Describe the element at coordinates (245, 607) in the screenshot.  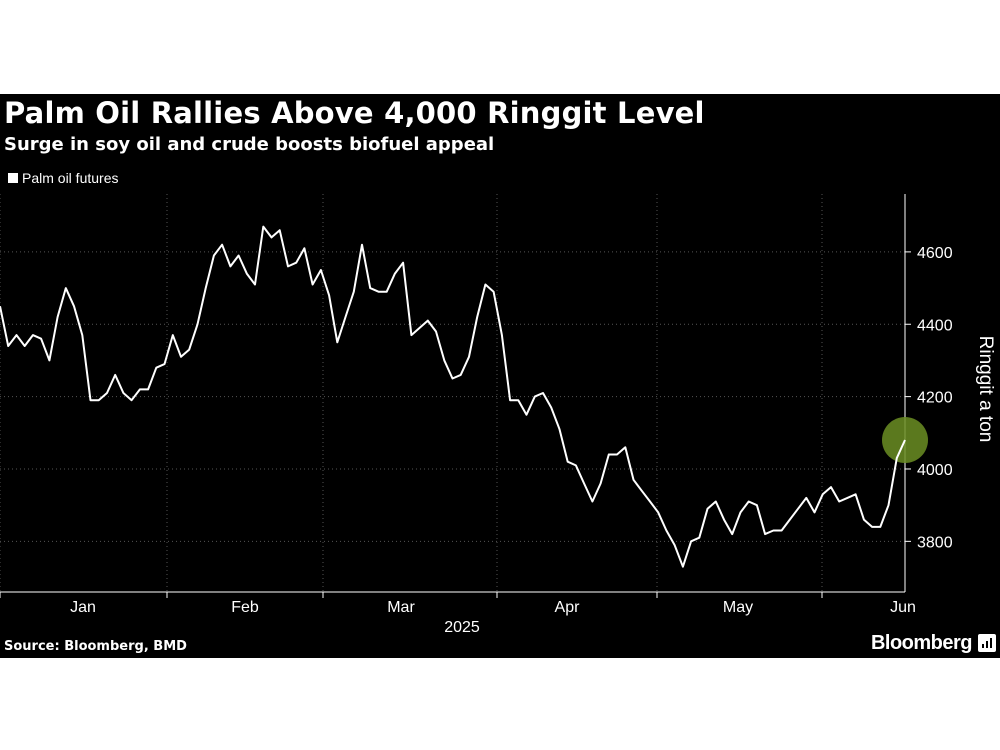
I see `x-tick-label: Feb` at that location.